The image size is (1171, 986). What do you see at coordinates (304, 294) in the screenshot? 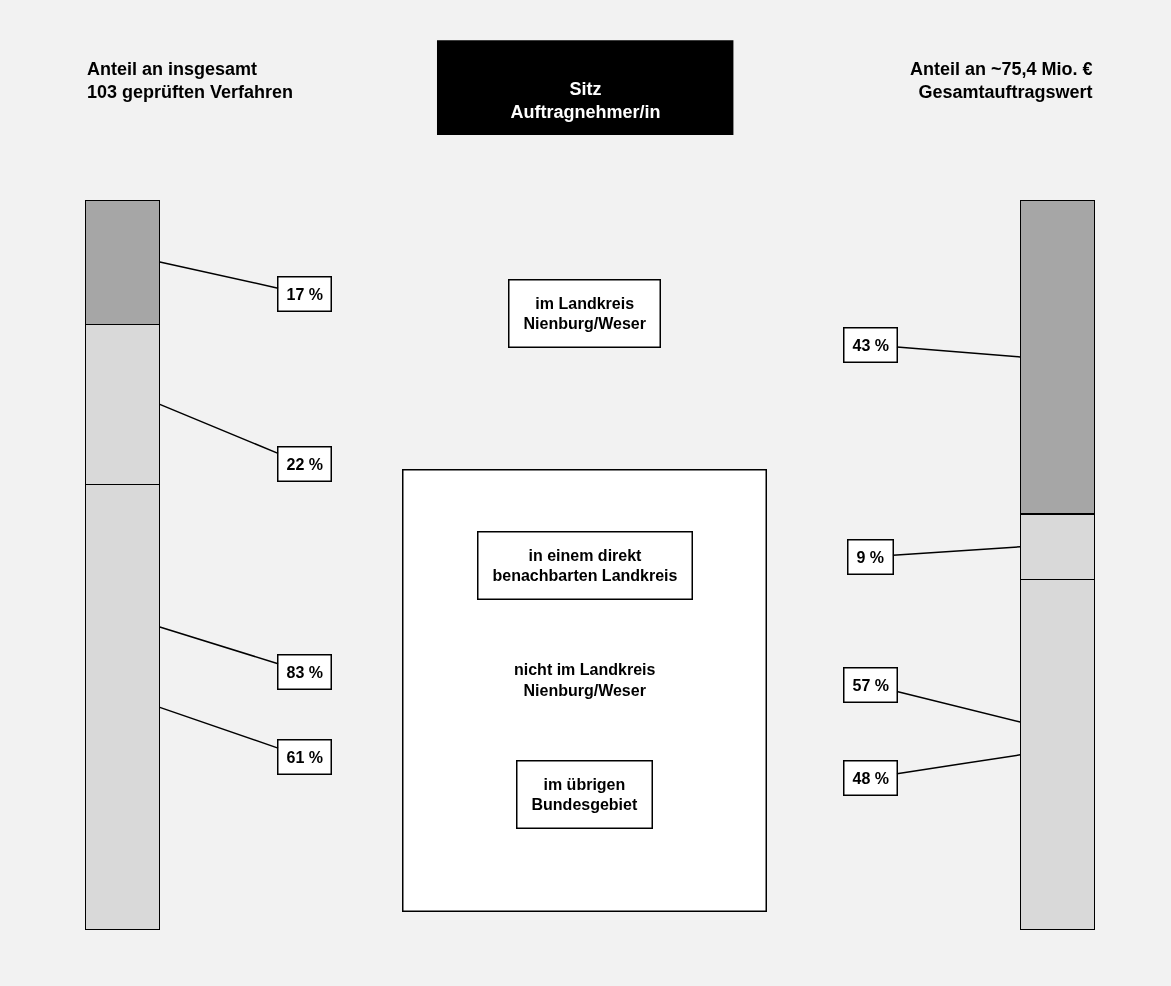
I see `data-label: 17 %` at bounding box center [304, 294].